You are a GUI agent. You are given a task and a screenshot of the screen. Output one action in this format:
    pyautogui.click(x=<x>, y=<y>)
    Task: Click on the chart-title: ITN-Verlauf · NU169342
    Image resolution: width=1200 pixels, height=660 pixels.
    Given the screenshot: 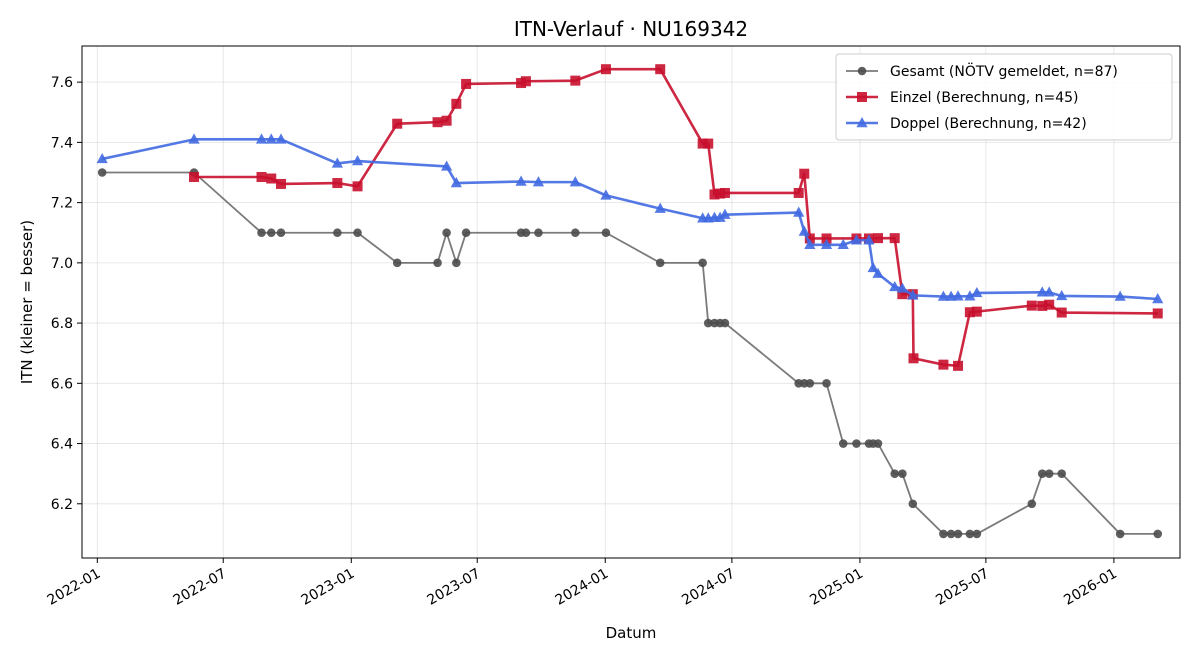 What is the action you would take?
    pyautogui.click(x=631, y=29)
    